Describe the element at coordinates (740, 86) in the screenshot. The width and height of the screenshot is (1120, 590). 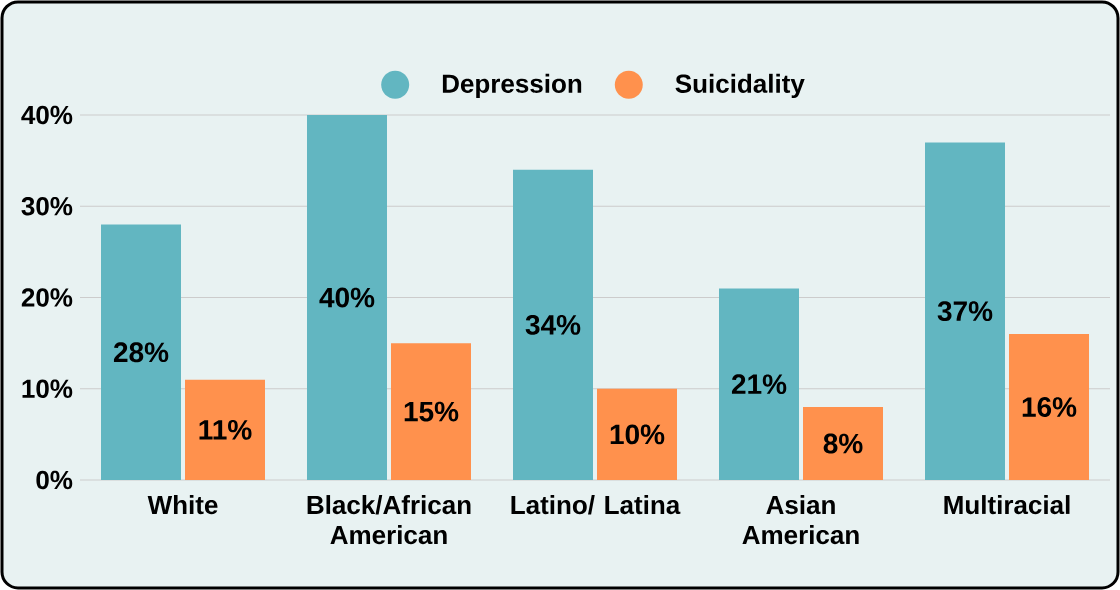
I see `legend-label: Suicidality` at that location.